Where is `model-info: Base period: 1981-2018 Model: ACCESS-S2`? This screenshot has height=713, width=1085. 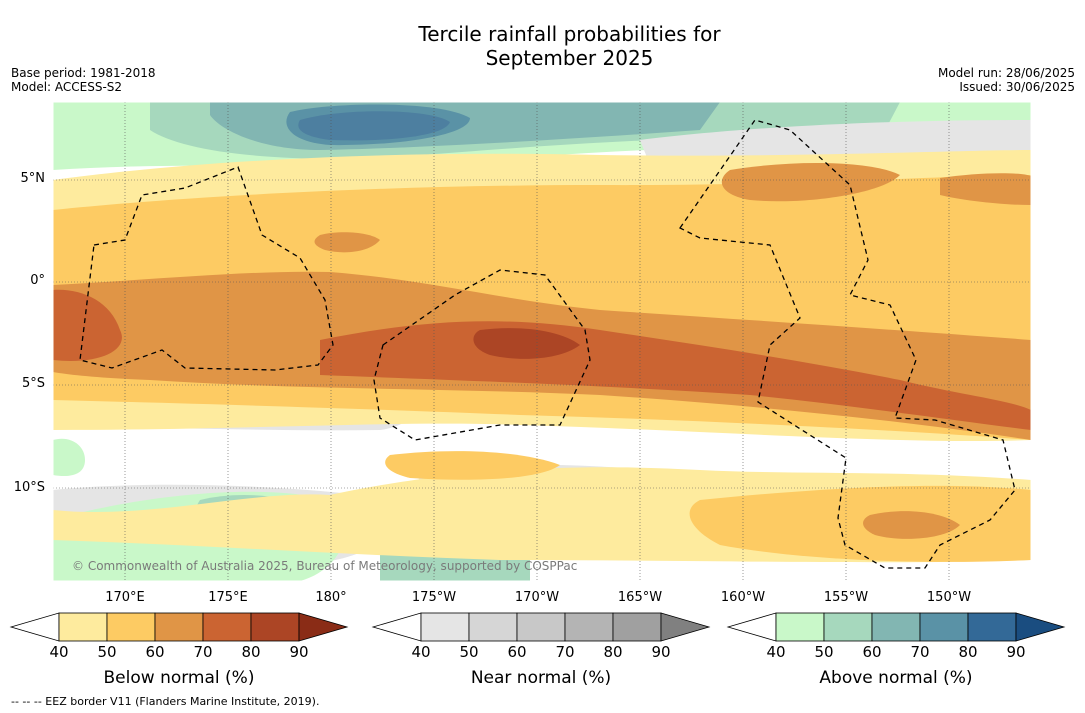
model-info: Base period: 1981-2018 Model: ACCESS-S2 is located at coordinates (83, 80).